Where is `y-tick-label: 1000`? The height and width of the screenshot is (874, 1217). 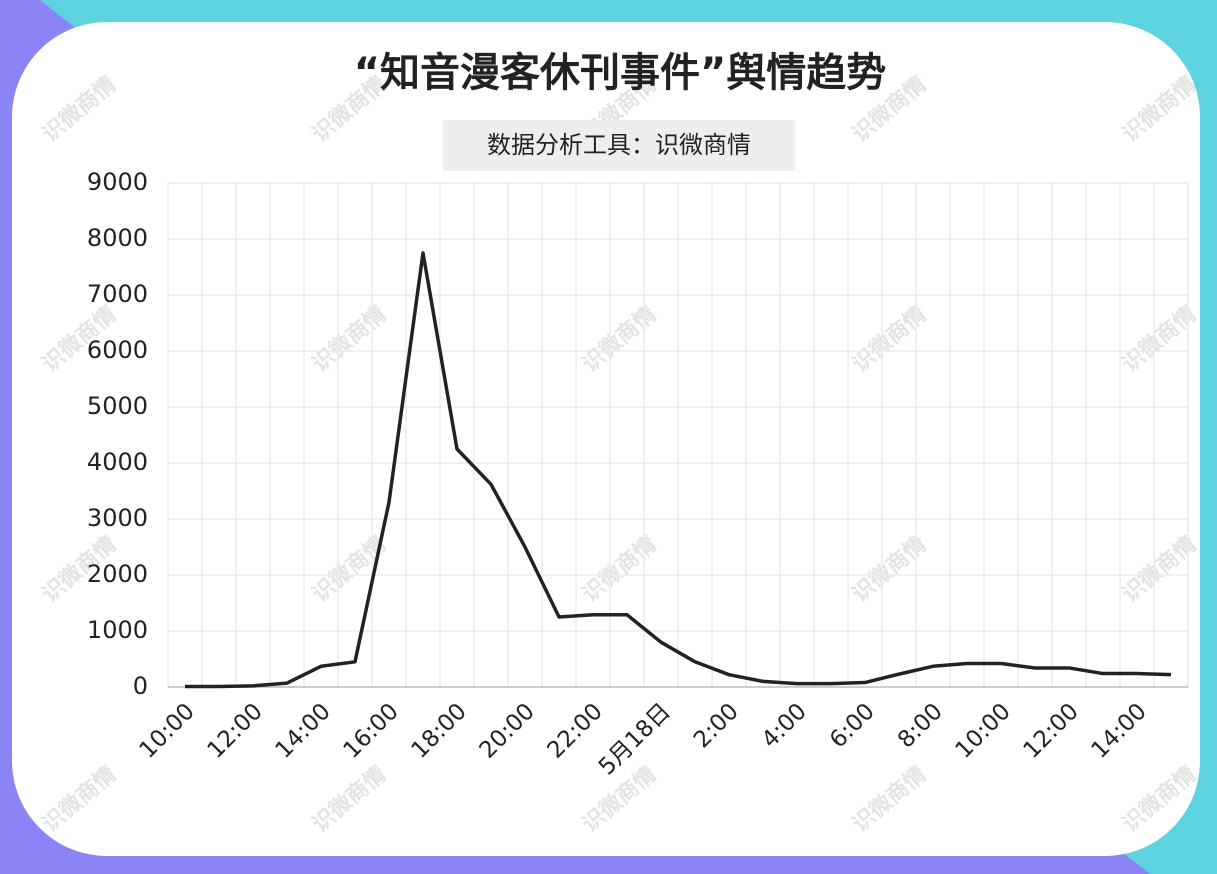 y-tick-label: 1000 is located at coordinates (117, 630).